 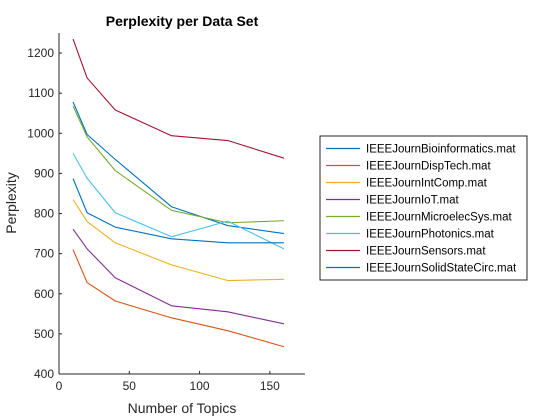 I want to click on x-tick-label: 0, so click(x=59, y=386).